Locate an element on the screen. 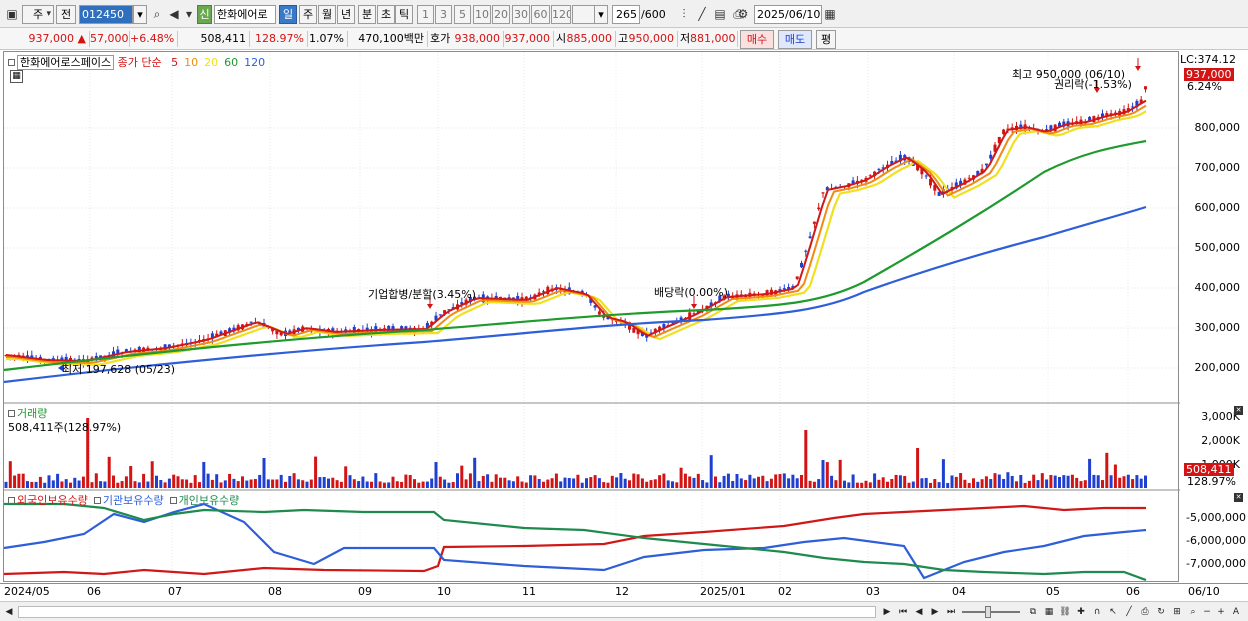 The width and height of the screenshot is (1248, 621). speaker-icon: ◀ is located at coordinates (174, 14).